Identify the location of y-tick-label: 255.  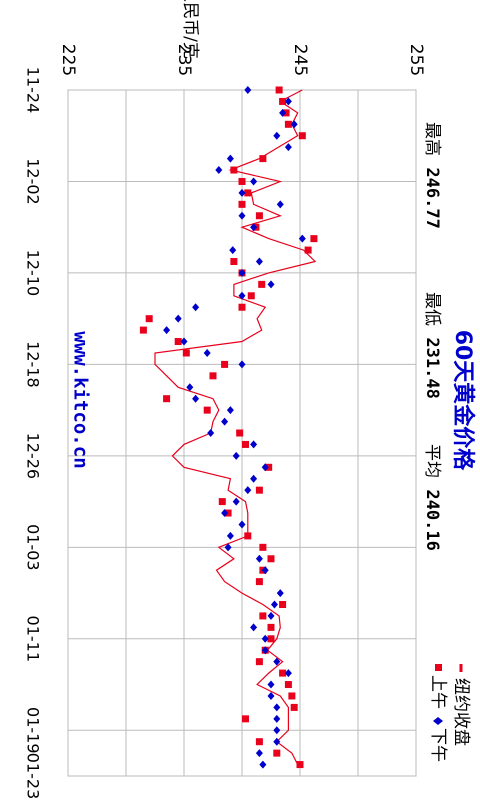
(416, 60).